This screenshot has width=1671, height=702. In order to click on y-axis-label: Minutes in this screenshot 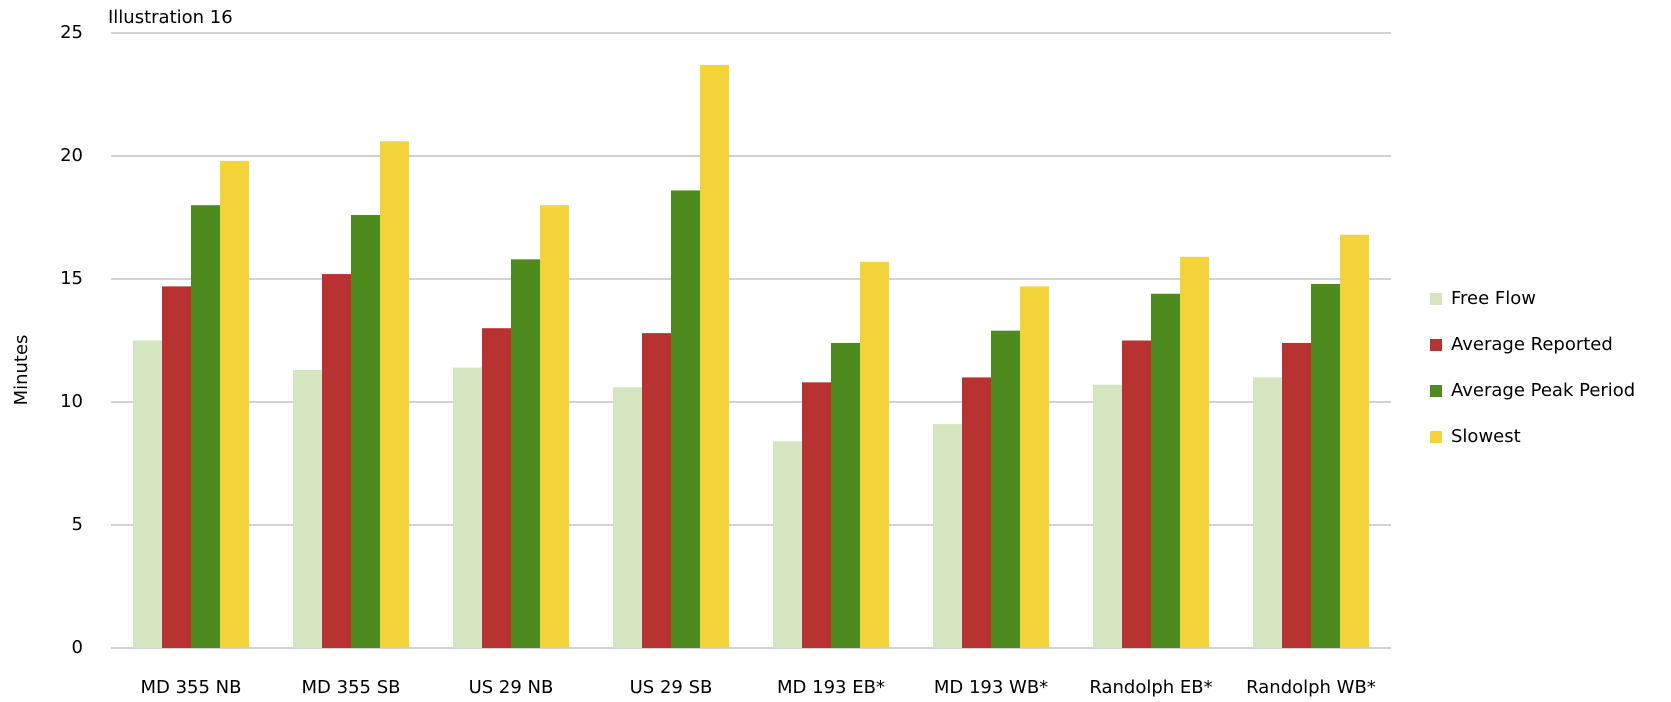, I will do `click(21, 370)`.